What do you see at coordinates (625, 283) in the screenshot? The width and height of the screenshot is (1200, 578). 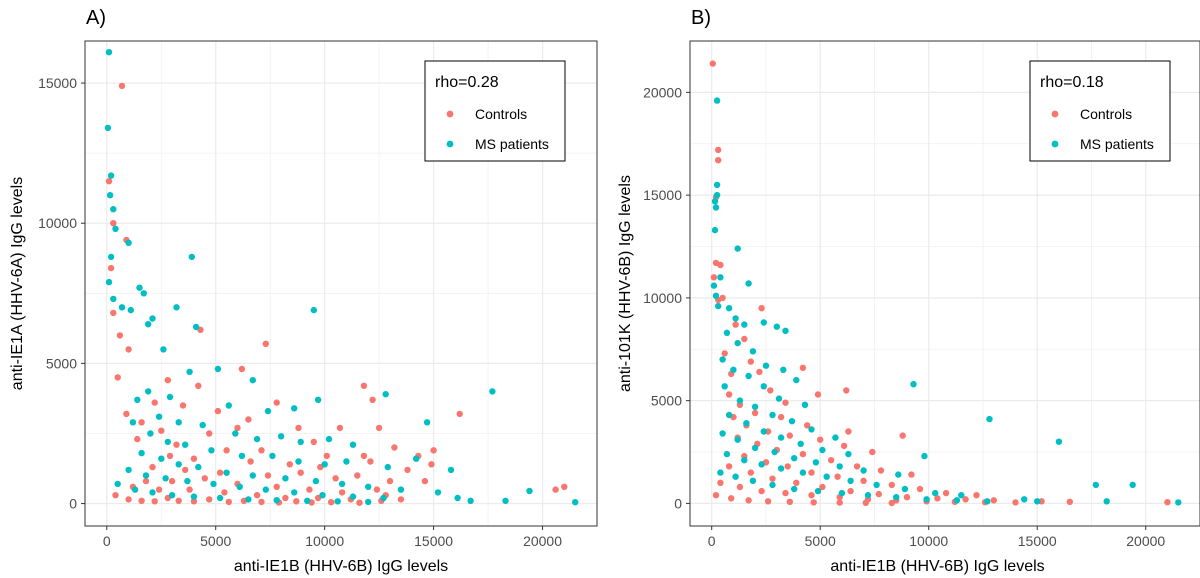 I see `y-axis-title: anti-101K (HHV-6B) IgG levels` at bounding box center [625, 283].